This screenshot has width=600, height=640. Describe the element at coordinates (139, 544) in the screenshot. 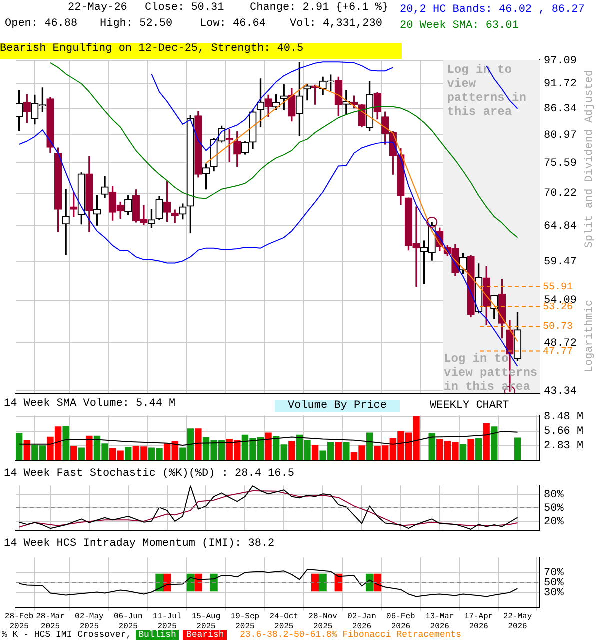

I see `chart-title: 14 Week HCS Intraday Momentum (IMI): 38.2` at that location.